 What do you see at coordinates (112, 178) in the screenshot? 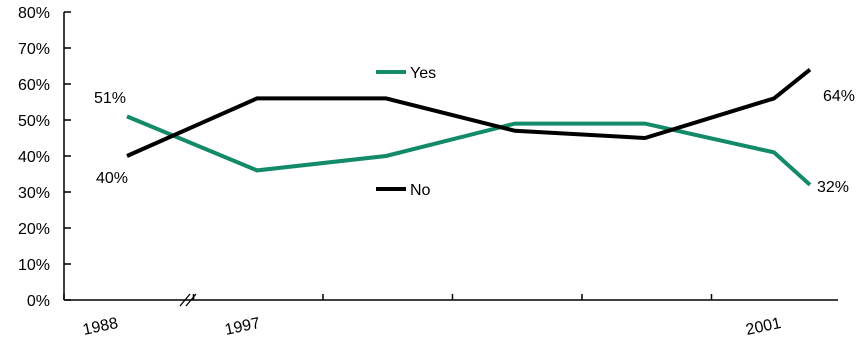
I see `data-label-no-start: 40%` at bounding box center [112, 178].